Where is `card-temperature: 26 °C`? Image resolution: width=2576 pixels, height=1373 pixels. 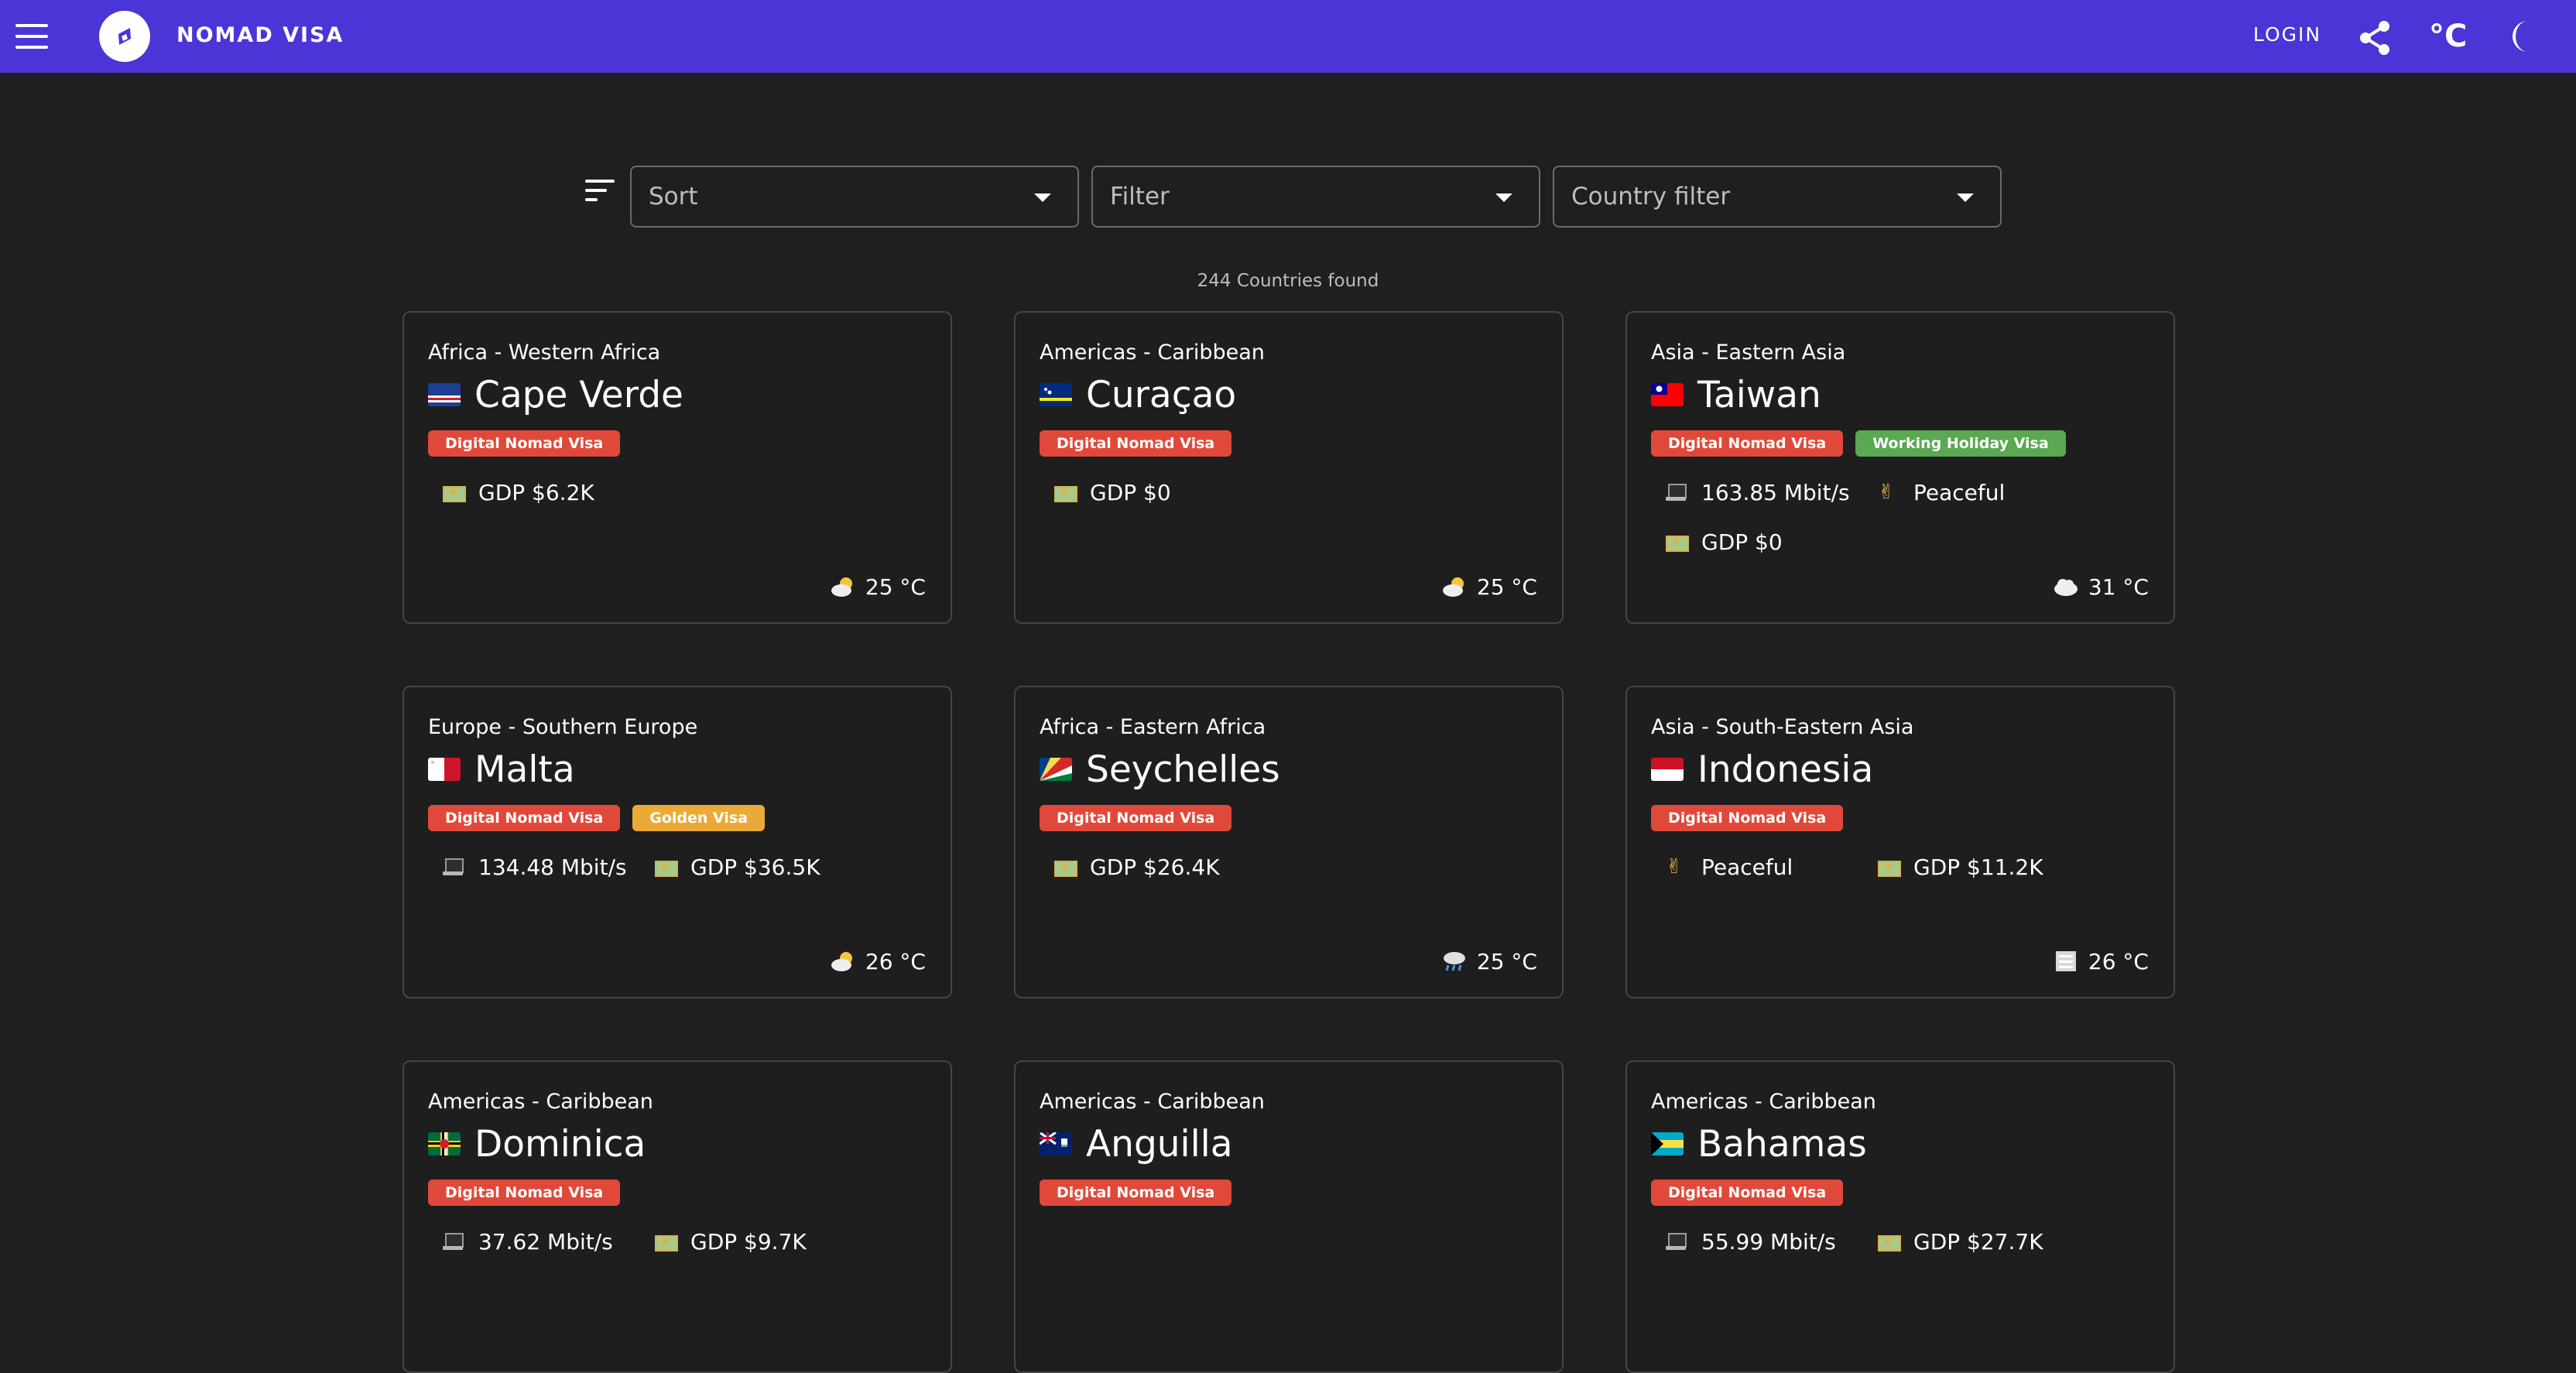
card-temperature: 26 °C is located at coordinates (896, 961).